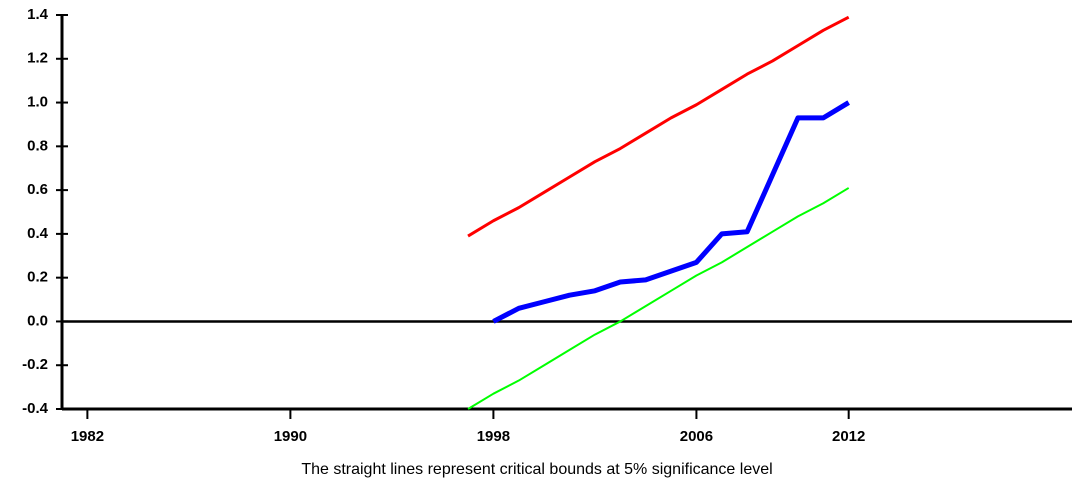 This screenshot has height=486, width=1073. Describe the element at coordinates (35, 364) in the screenshot. I see `y-tick-label: -0.2` at that location.